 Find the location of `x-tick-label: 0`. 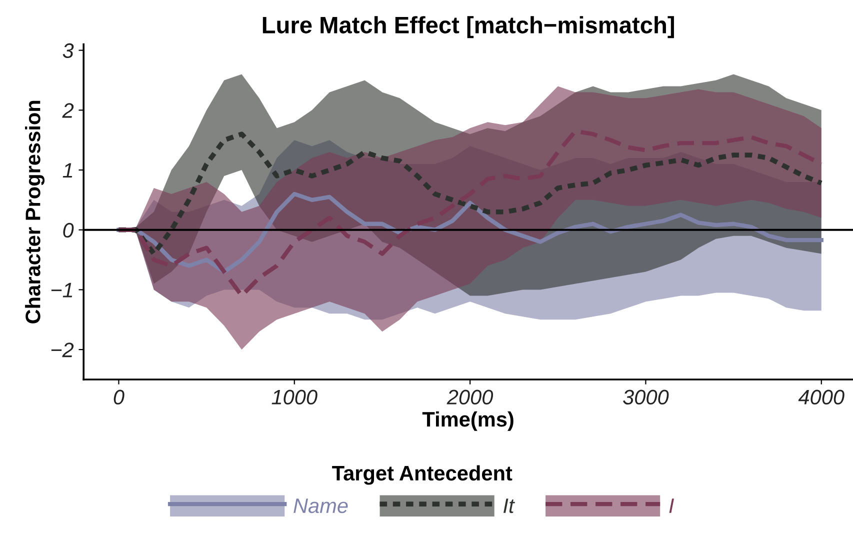

x-tick-label: 0 is located at coordinates (119, 397).